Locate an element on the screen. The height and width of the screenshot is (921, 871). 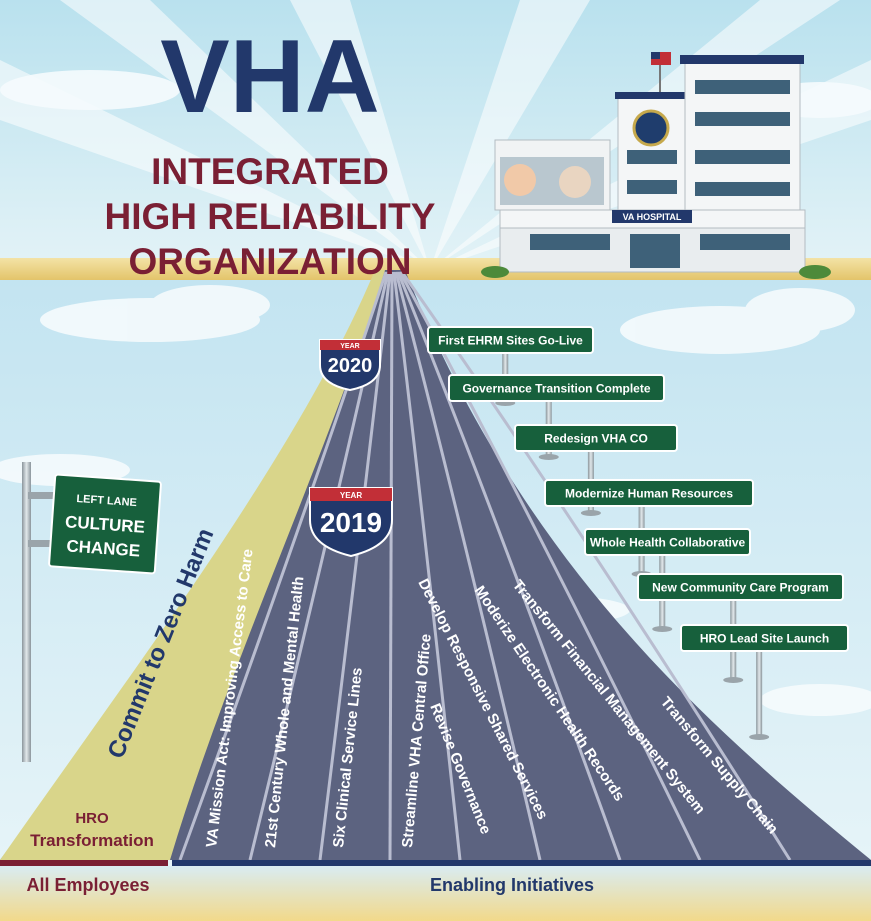
va-seal-icon is located at coordinates (651, 128).